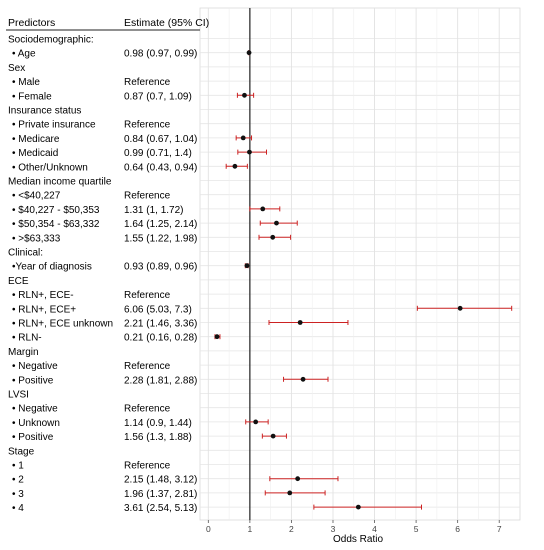  What do you see at coordinates (354, 527) in the screenshot?
I see `x-axis: 0 1 2 3 4 5 6 7` at bounding box center [354, 527].